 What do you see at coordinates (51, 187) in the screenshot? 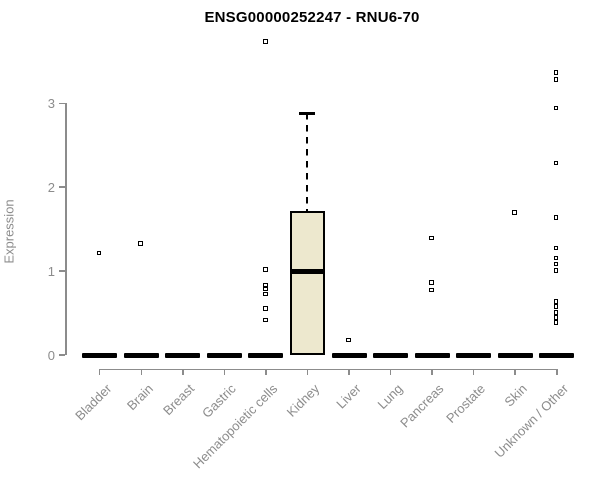
I see `y-tick-label: 2` at bounding box center [51, 187].